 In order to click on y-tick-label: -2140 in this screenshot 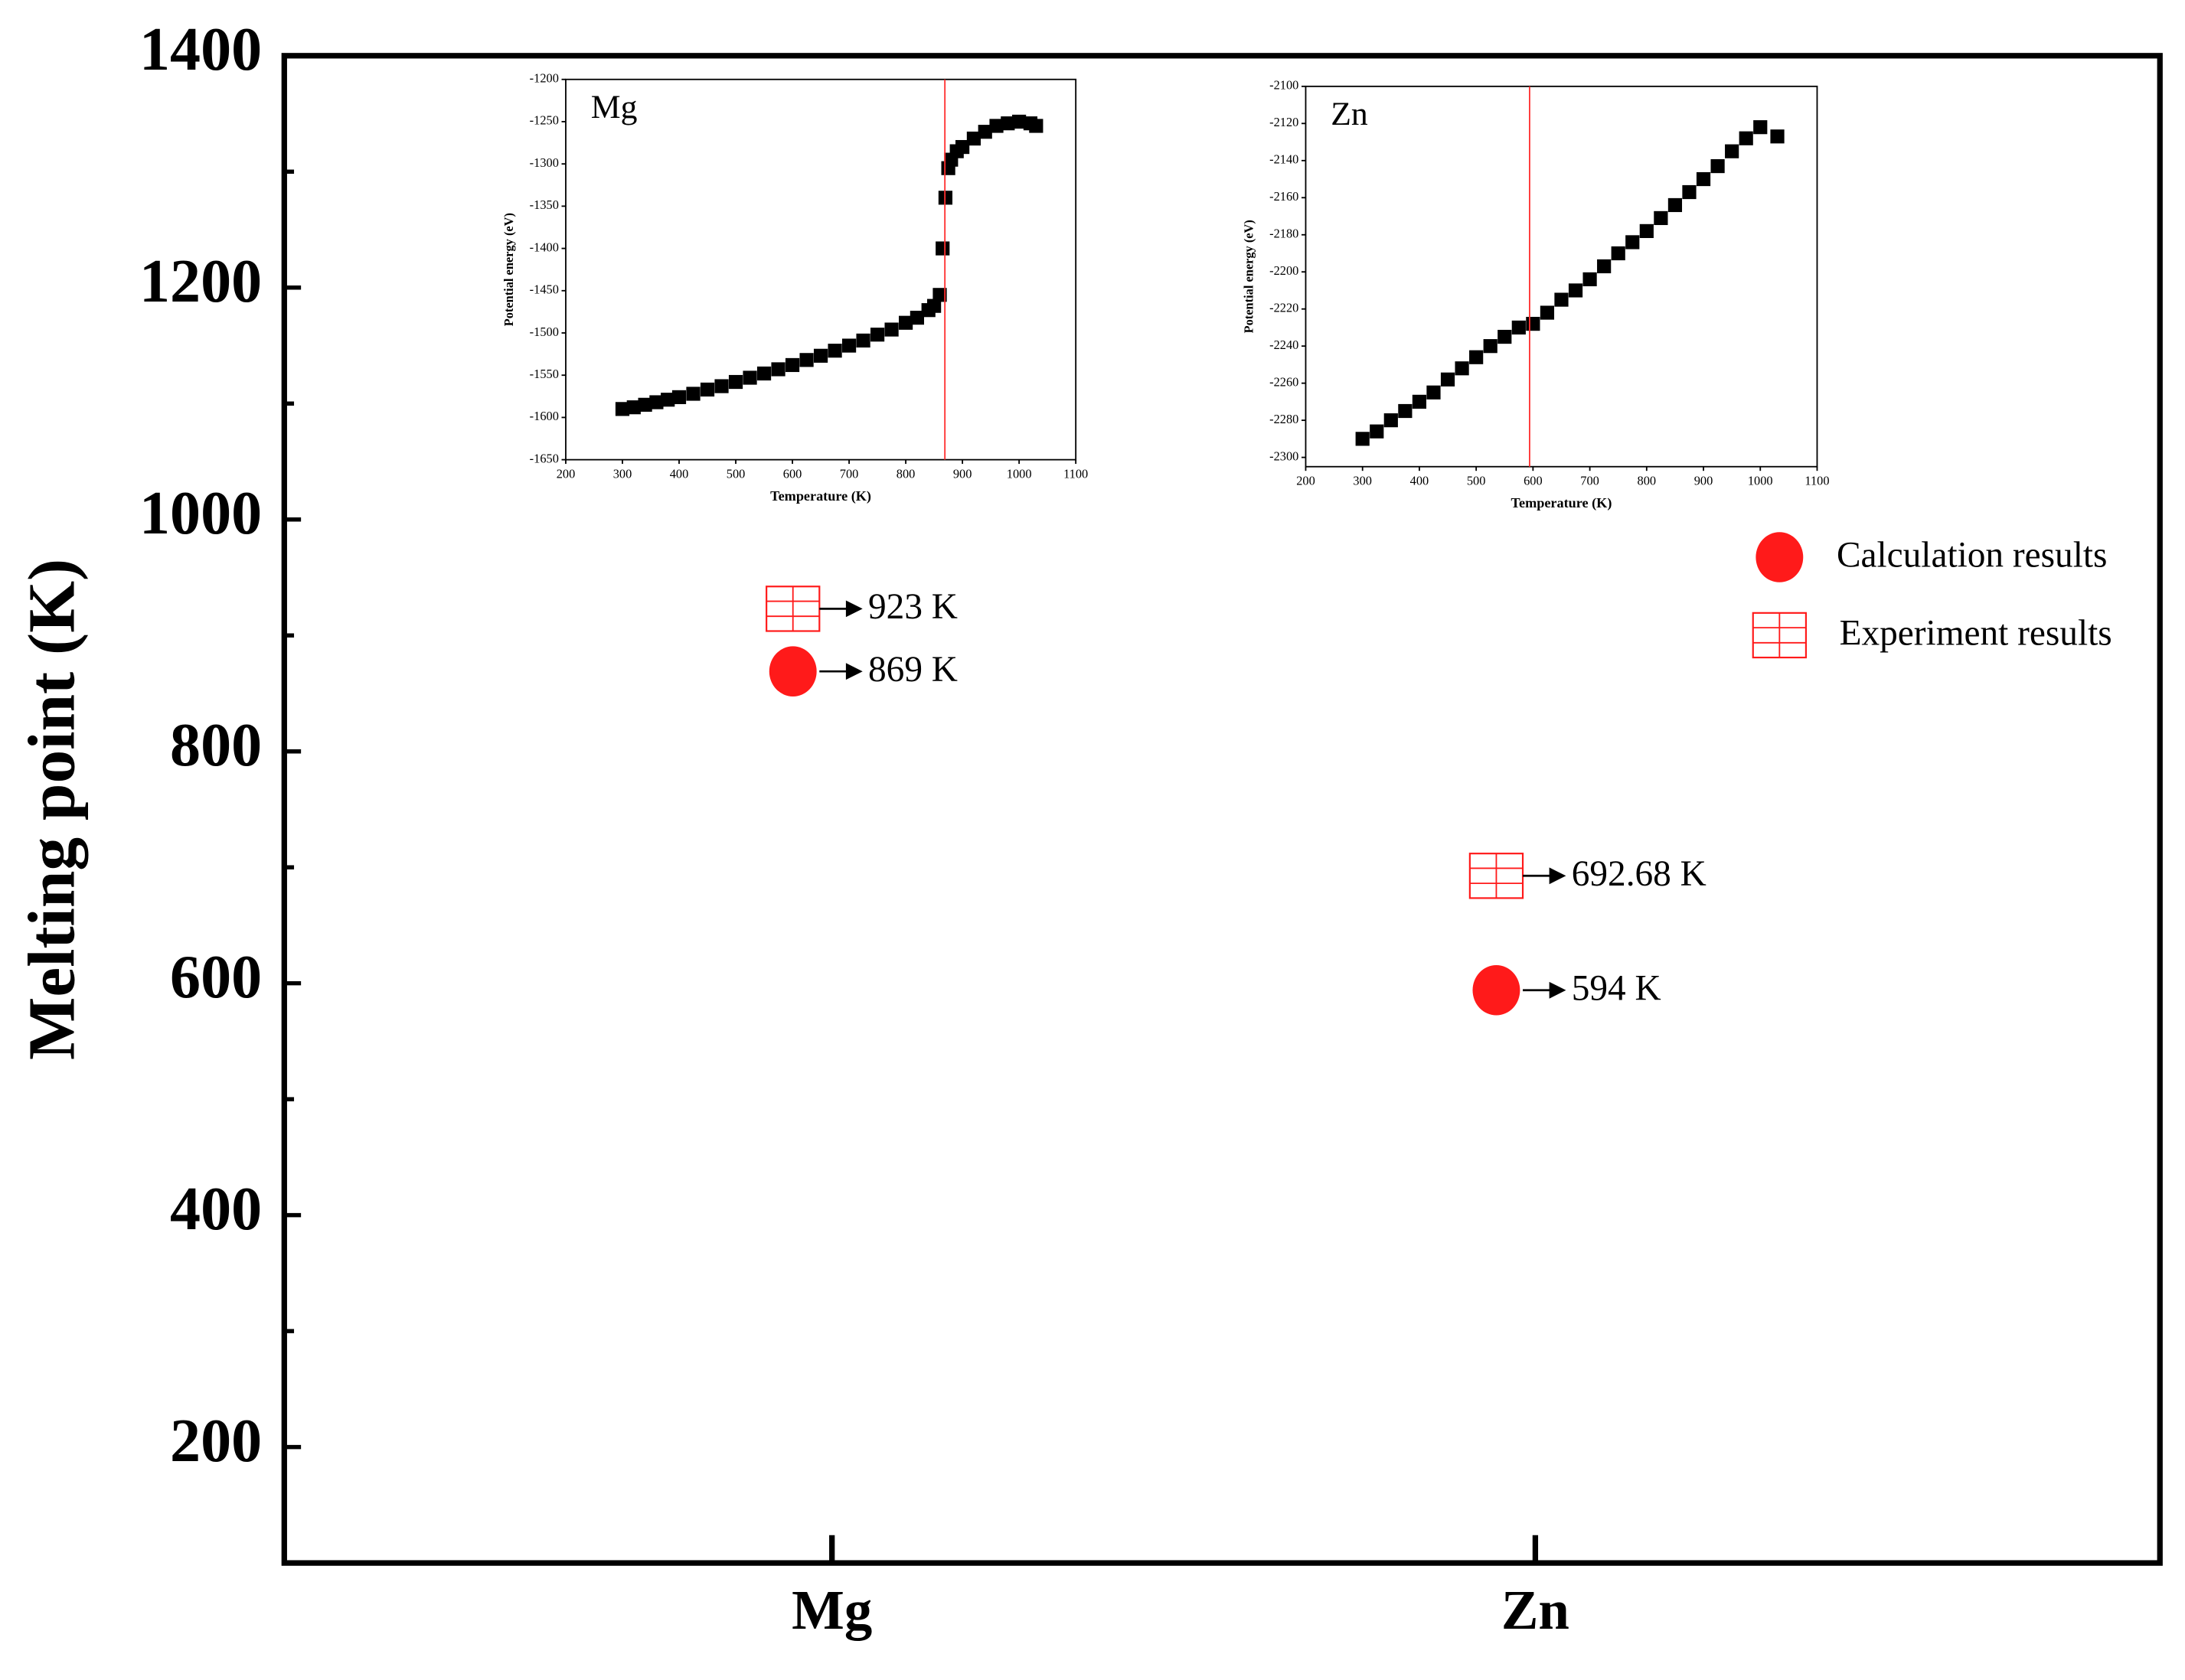, I will do `click(1284, 159)`.